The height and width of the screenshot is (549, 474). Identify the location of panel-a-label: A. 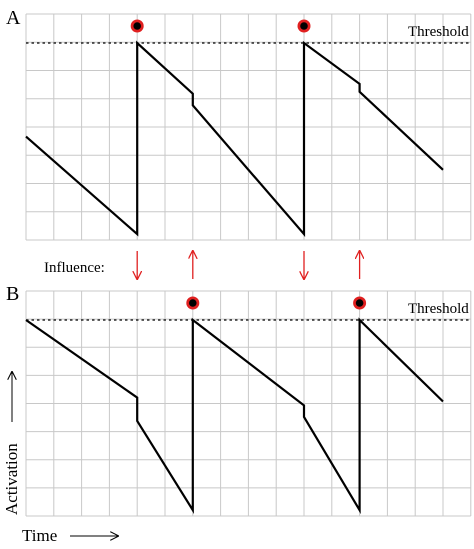
(13, 18).